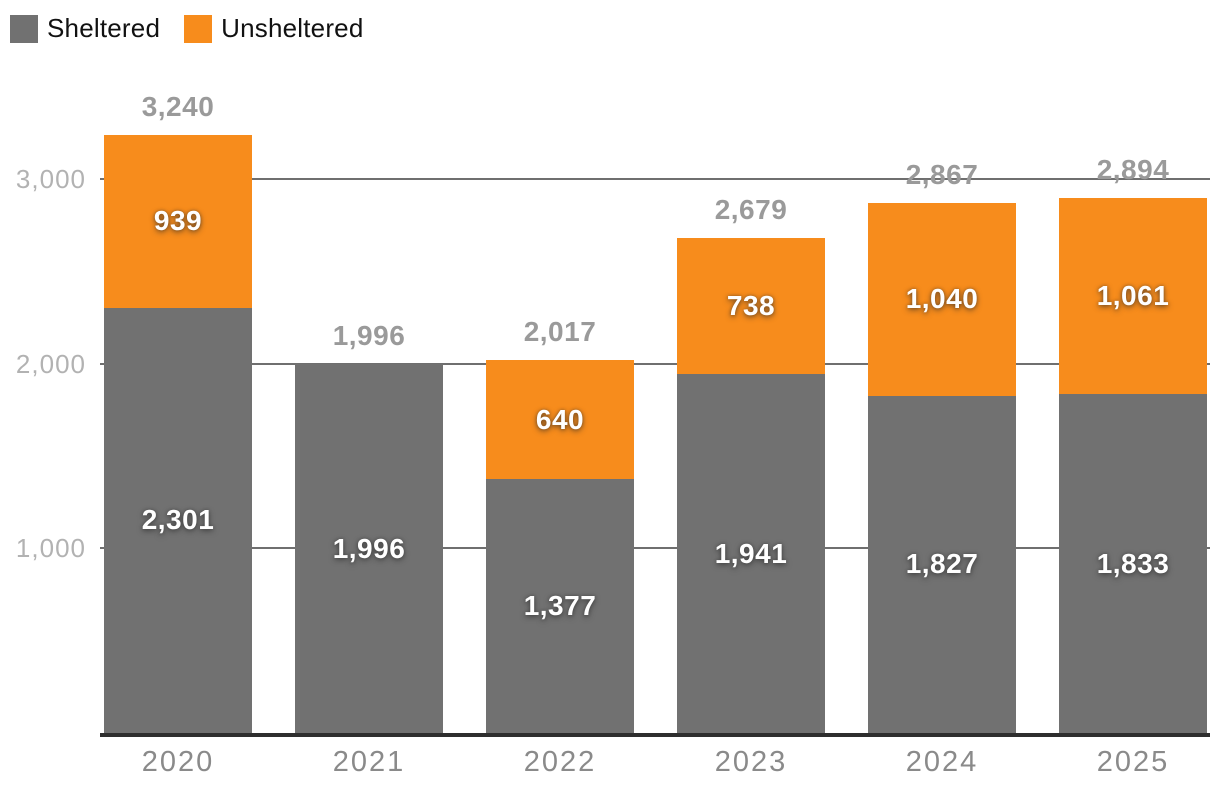 The image size is (1220, 792). I want to click on bar-column: 1,061 1,833, so click(1133, 465).